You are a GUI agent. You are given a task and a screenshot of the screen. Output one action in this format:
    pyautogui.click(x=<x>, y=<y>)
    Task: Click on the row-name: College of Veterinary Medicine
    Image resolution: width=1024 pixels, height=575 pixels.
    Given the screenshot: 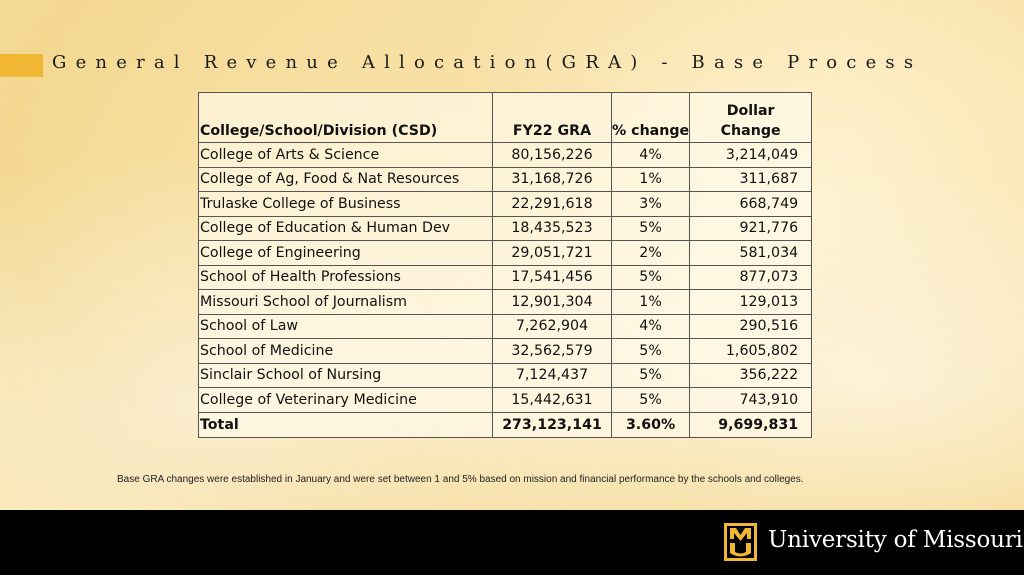 What is the action you would take?
    pyautogui.click(x=345, y=400)
    